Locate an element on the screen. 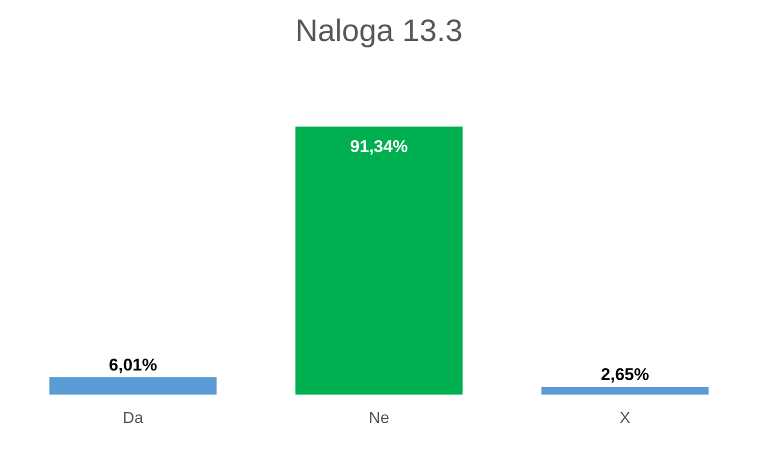 Image resolution: width=758 pixels, height=450 pixels. x-tick-label: Da is located at coordinates (133, 418).